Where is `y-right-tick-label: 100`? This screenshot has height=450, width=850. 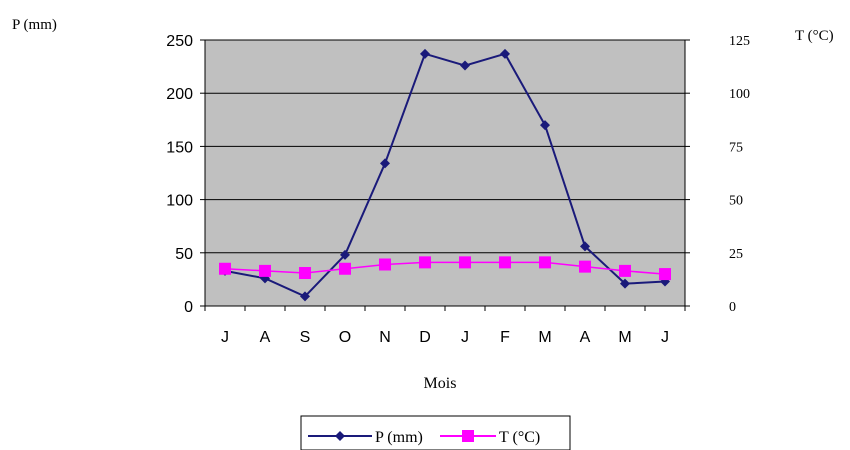
y-right-tick-label: 100 is located at coordinates (739, 94).